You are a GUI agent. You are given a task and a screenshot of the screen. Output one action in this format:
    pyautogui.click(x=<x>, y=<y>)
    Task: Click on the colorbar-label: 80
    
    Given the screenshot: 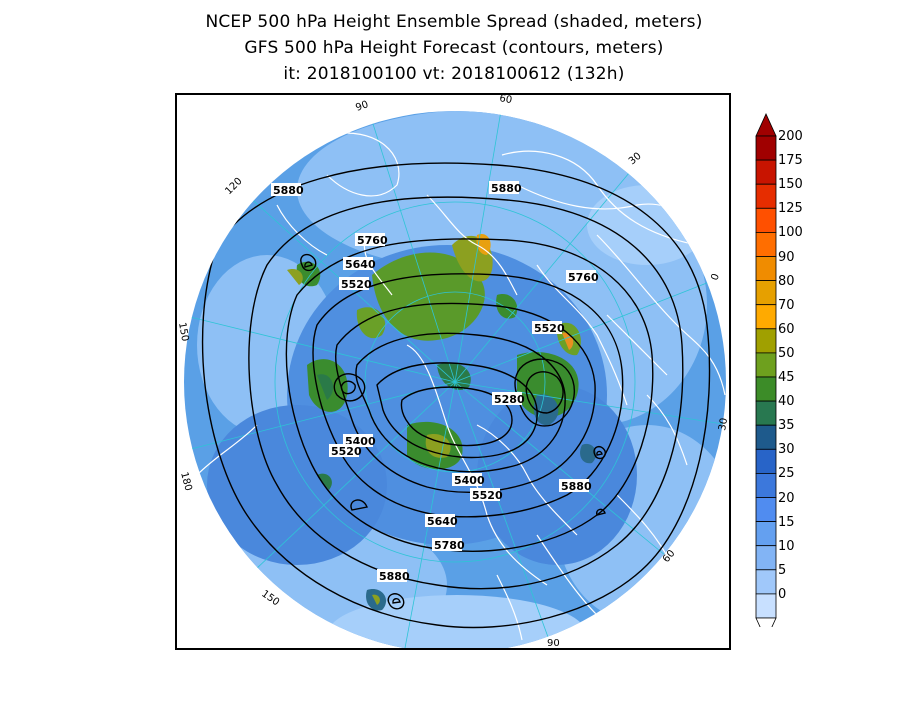 What is the action you would take?
    pyautogui.click(x=786, y=281)
    